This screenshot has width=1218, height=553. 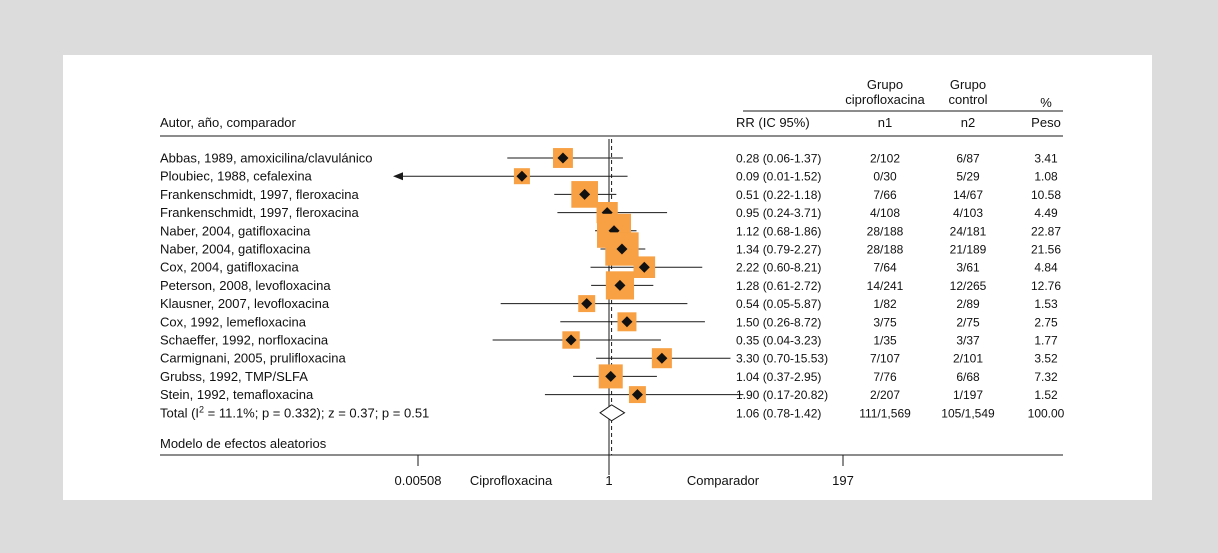 What do you see at coordinates (1046, 250) in the screenshot?
I see `study-weight: 21.56` at bounding box center [1046, 250].